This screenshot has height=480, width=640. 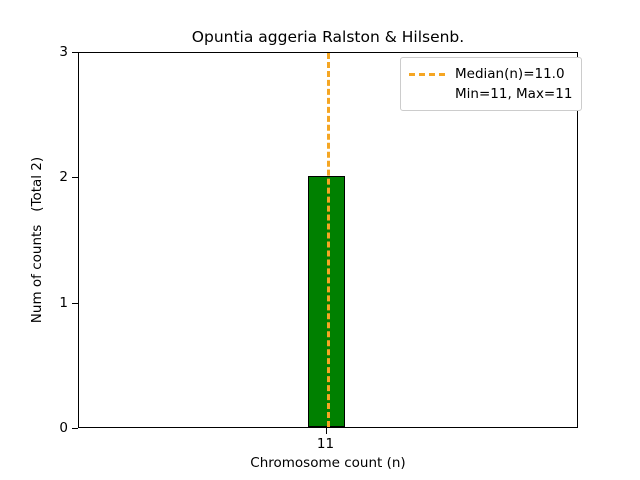 I want to click on legend-dashed-line-icon, so click(x=427, y=74).